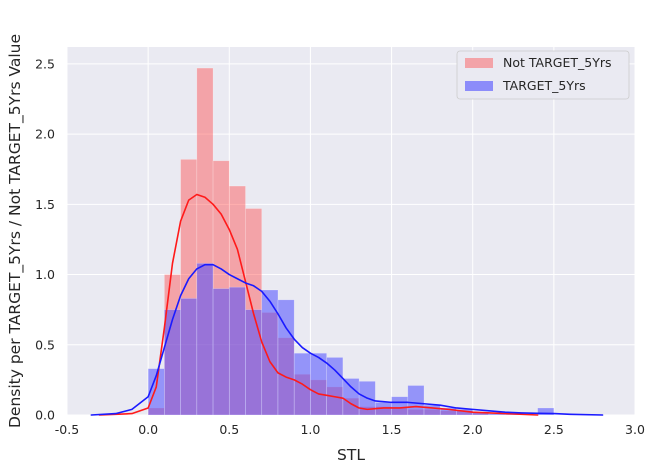 The height and width of the screenshot is (471, 652). What do you see at coordinates (67, 429) in the screenshot?
I see `x-tick-label: -0.5` at bounding box center [67, 429].